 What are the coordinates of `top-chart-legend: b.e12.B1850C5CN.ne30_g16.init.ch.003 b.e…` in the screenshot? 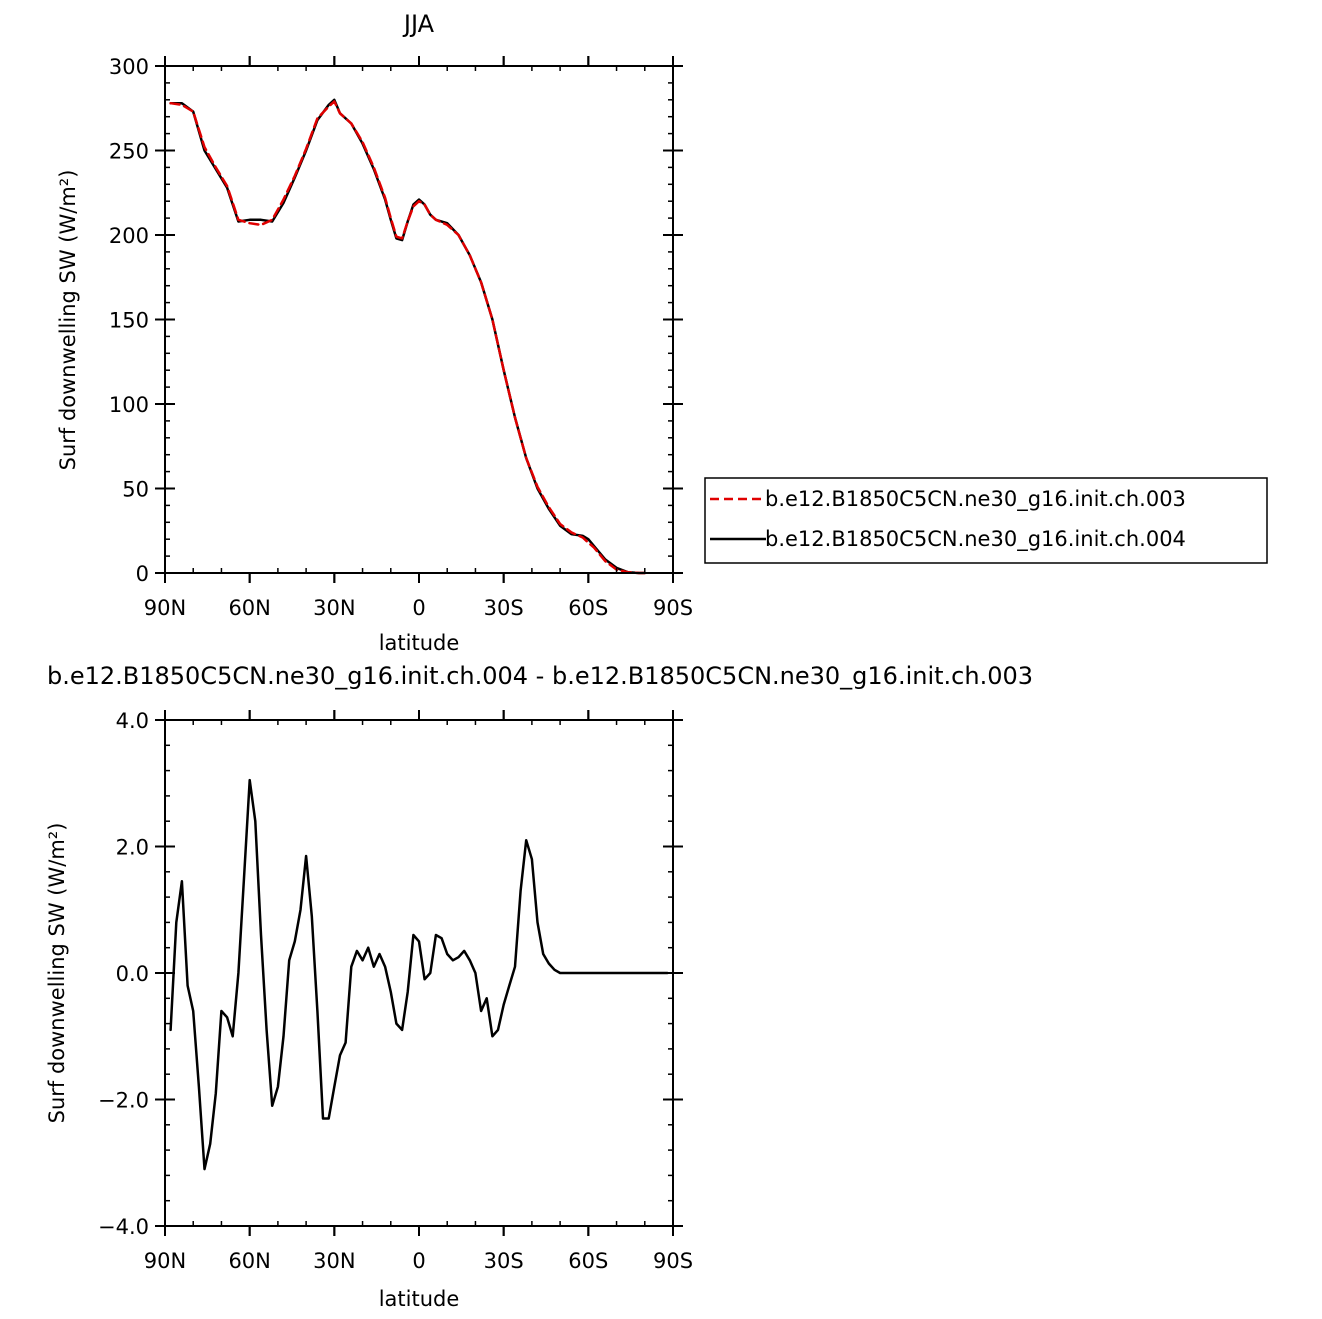 It's located at (986, 520).